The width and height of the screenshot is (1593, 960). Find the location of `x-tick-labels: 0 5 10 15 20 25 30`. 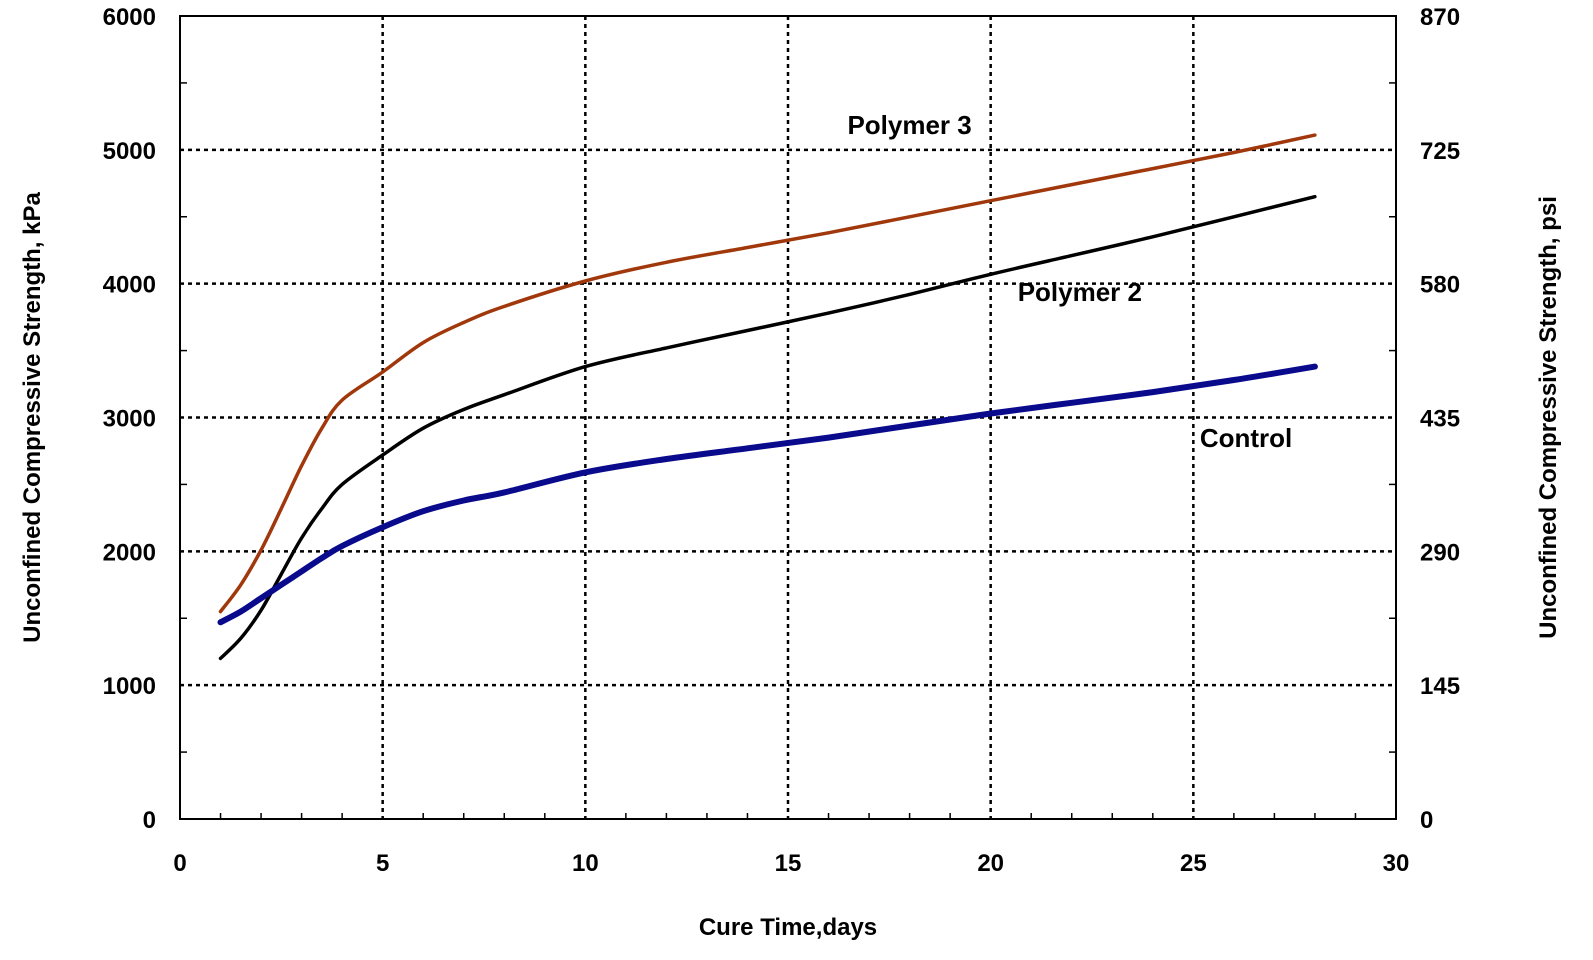

x-tick-labels: 0 5 10 15 20 25 30 is located at coordinates (791, 863).